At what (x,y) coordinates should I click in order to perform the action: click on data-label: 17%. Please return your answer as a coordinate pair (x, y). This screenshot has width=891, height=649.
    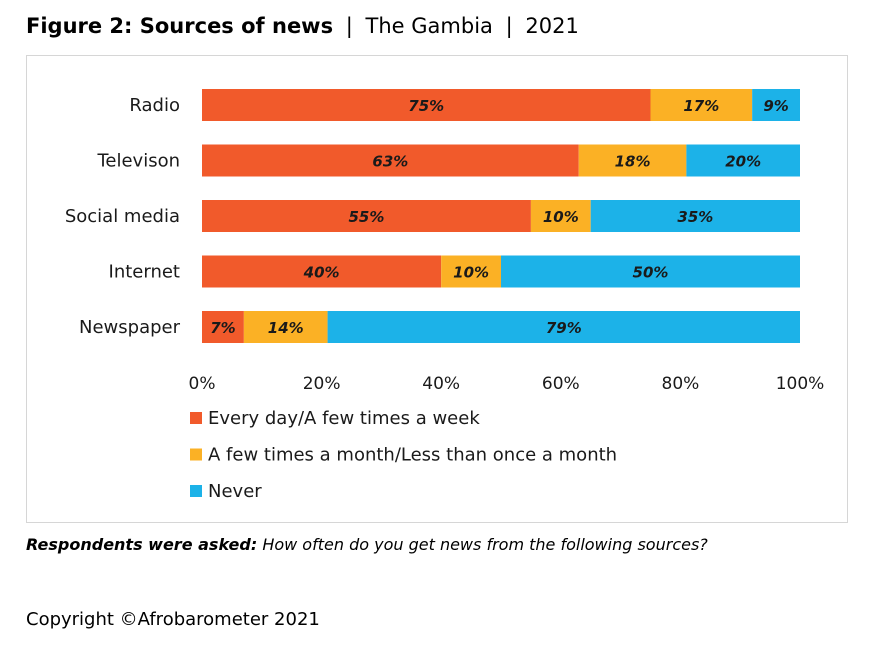
    Looking at the image, I should click on (701, 106).